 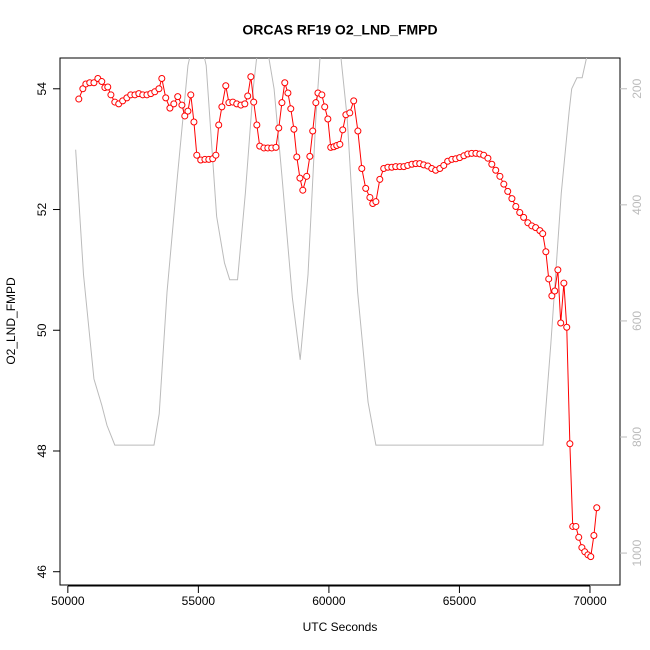 I want to click on x-tick-label: 70000, so click(x=590, y=601).